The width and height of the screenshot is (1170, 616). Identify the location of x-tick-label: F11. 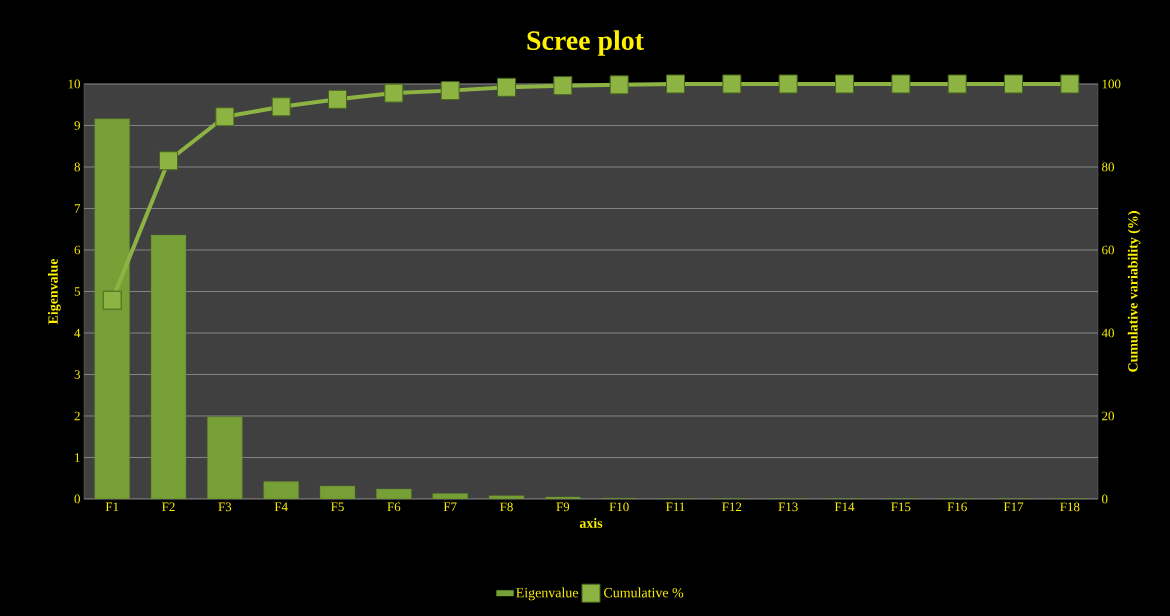
(675, 507).